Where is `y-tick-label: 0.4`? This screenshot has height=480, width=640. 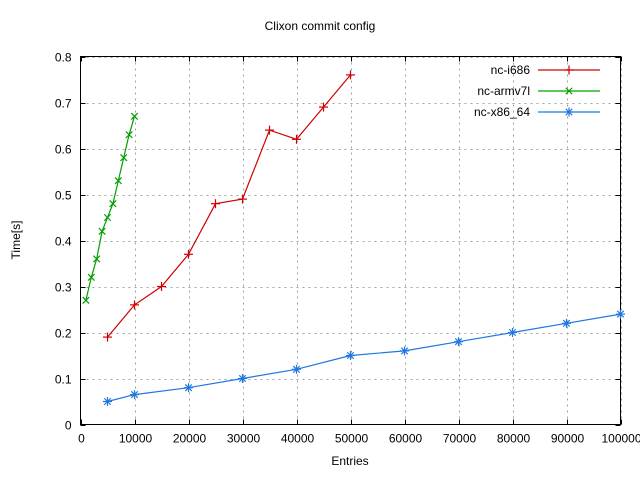
y-tick-label: 0.4 is located at coordinates (63, 242).